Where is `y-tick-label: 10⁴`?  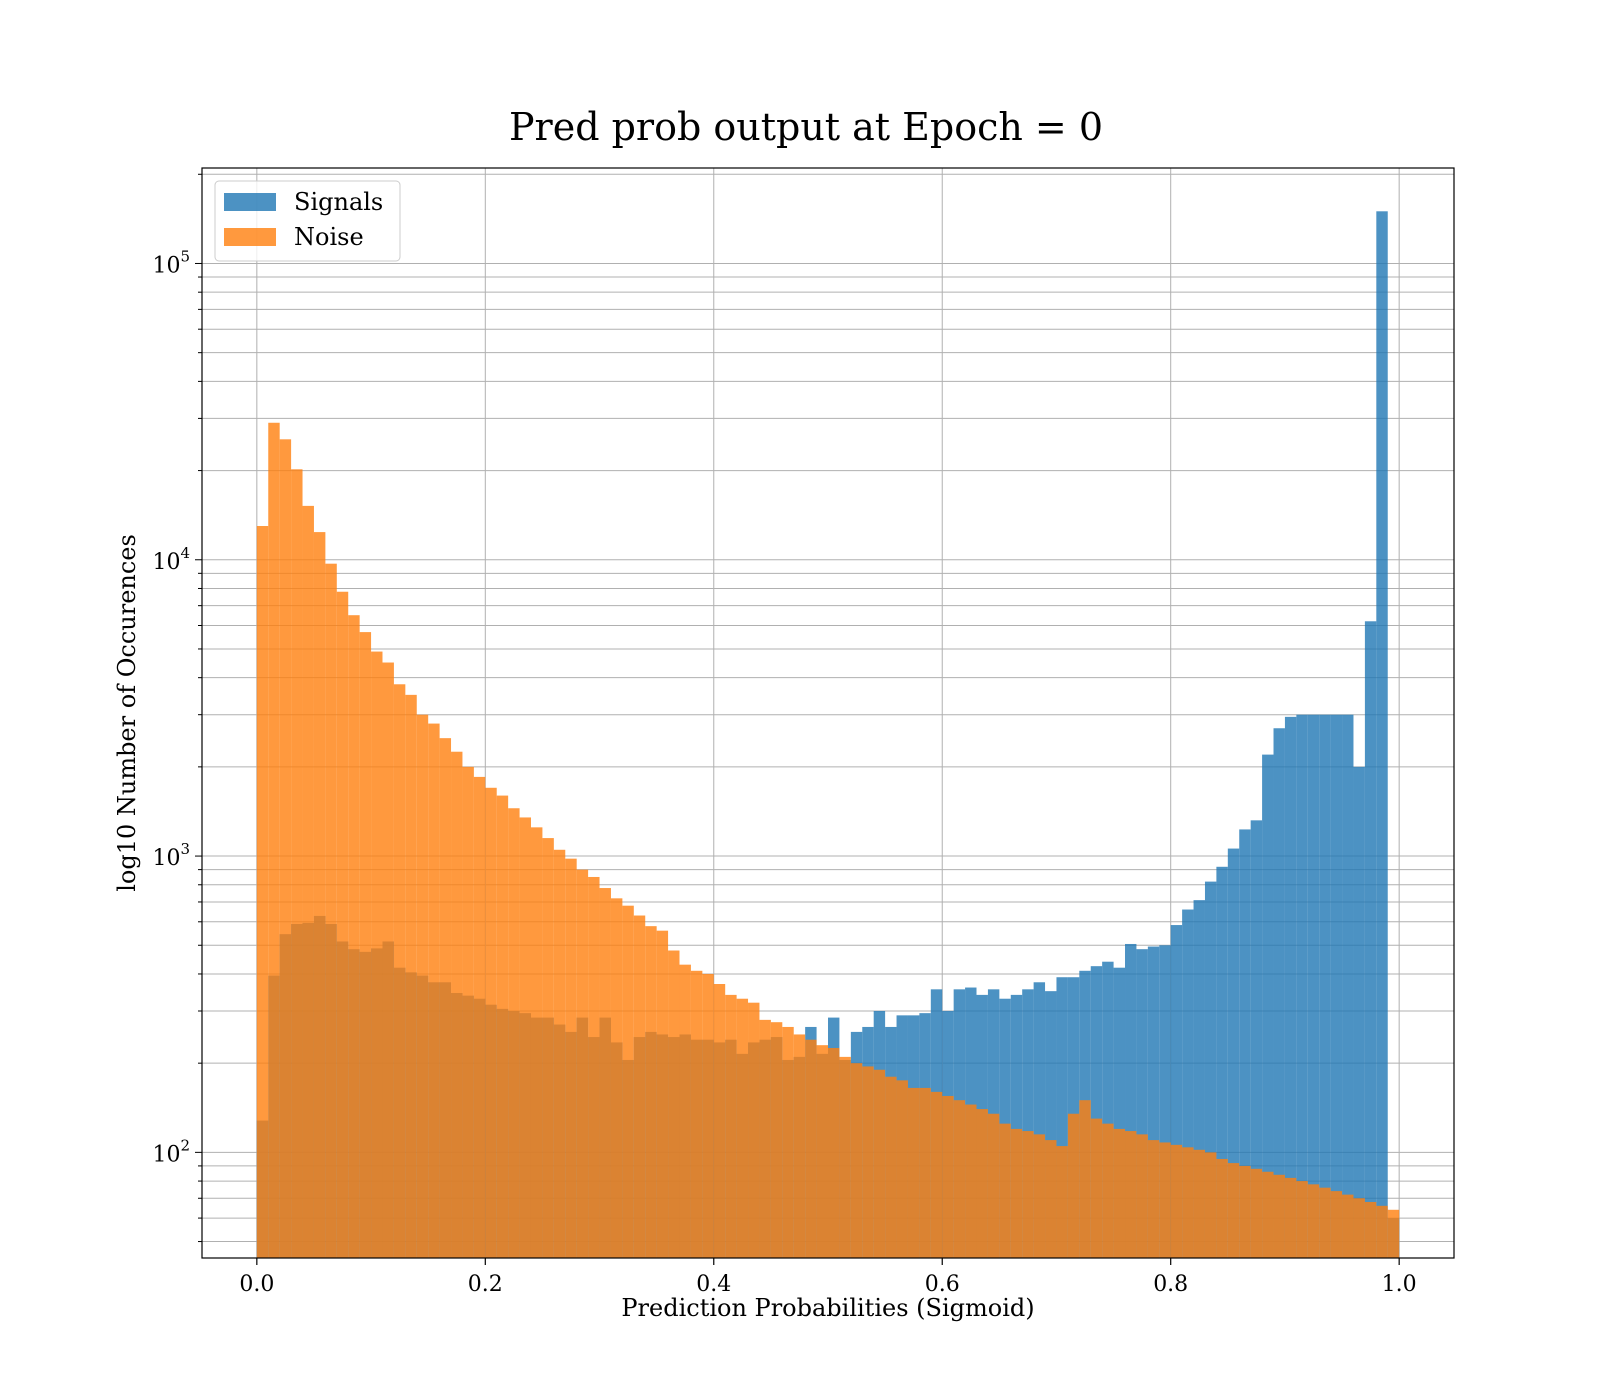
y-tick-label: 10⁴ is located at coordinates (171, 559).